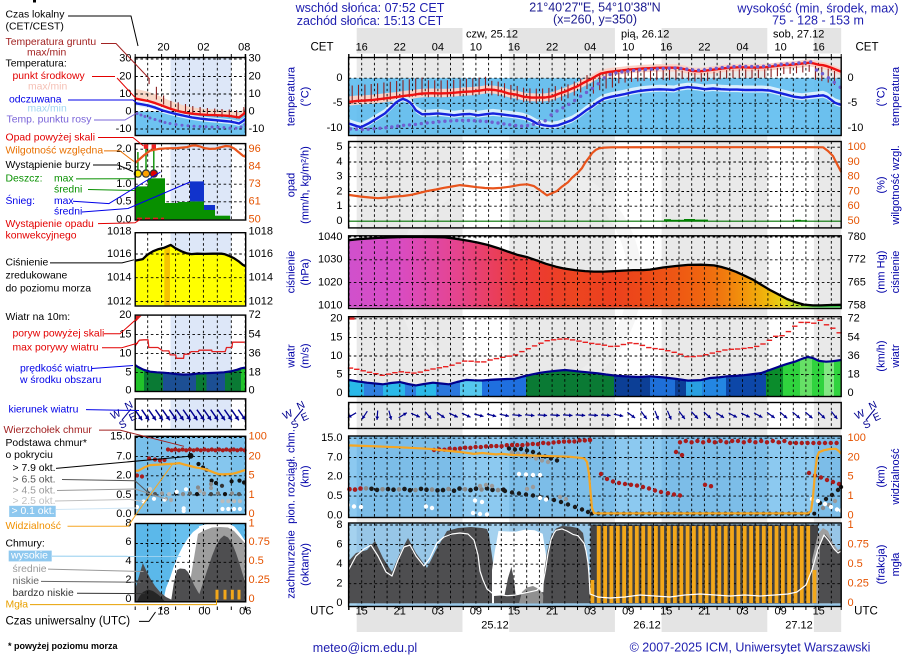 Image resolution: width=910 pixels, height=660 pixels. Describe the element at coordinates (55, 151) in the screenshot. I see `svg-text: Wilgotność względna` at that location.